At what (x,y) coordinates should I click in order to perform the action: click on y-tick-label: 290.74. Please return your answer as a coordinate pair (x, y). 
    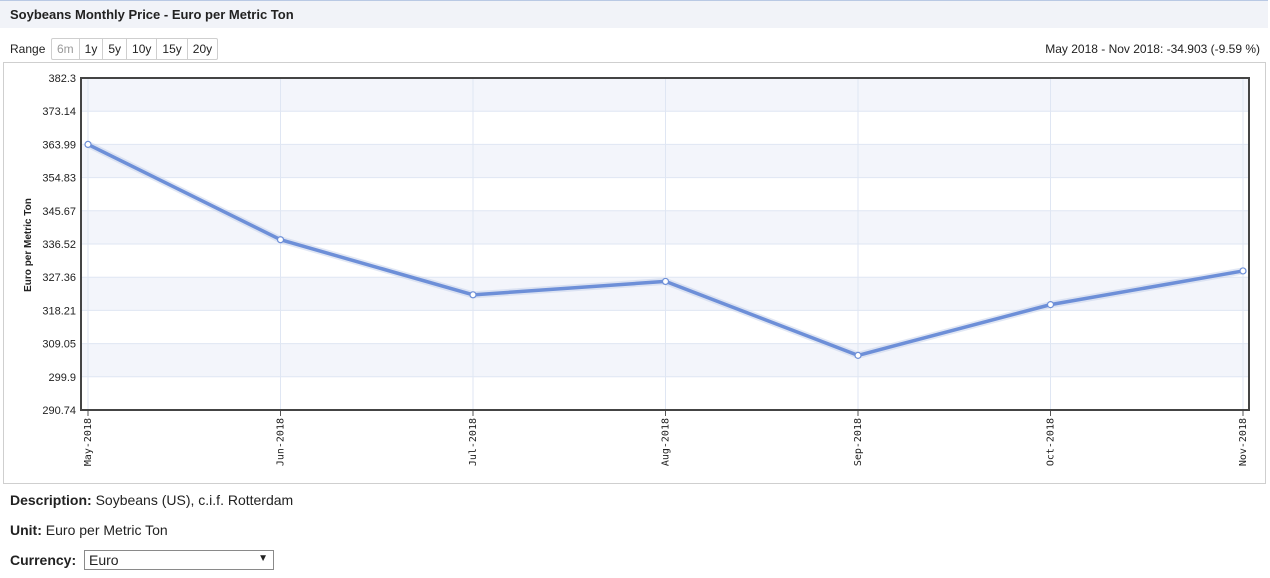
    Looking at the image, I should click on (59, 411).